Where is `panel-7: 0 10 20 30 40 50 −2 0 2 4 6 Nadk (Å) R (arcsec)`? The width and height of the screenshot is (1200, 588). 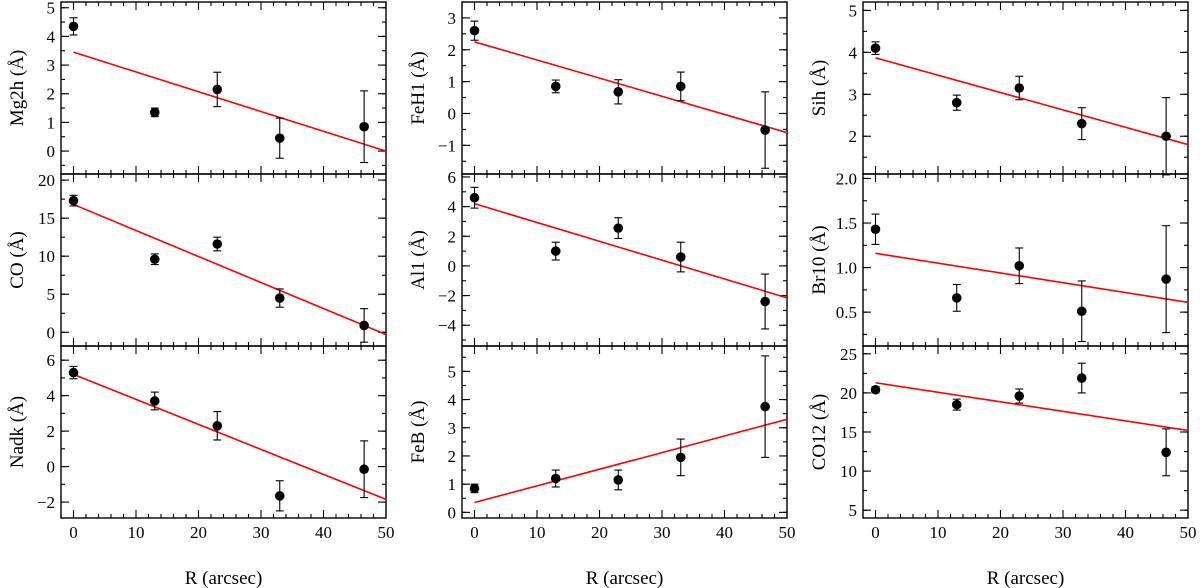
panel-7: 0 10 20 30 40 50 −2 0 2 4 6 Nadk (Å) R (arcsec) is located at coordinates (201, 466).